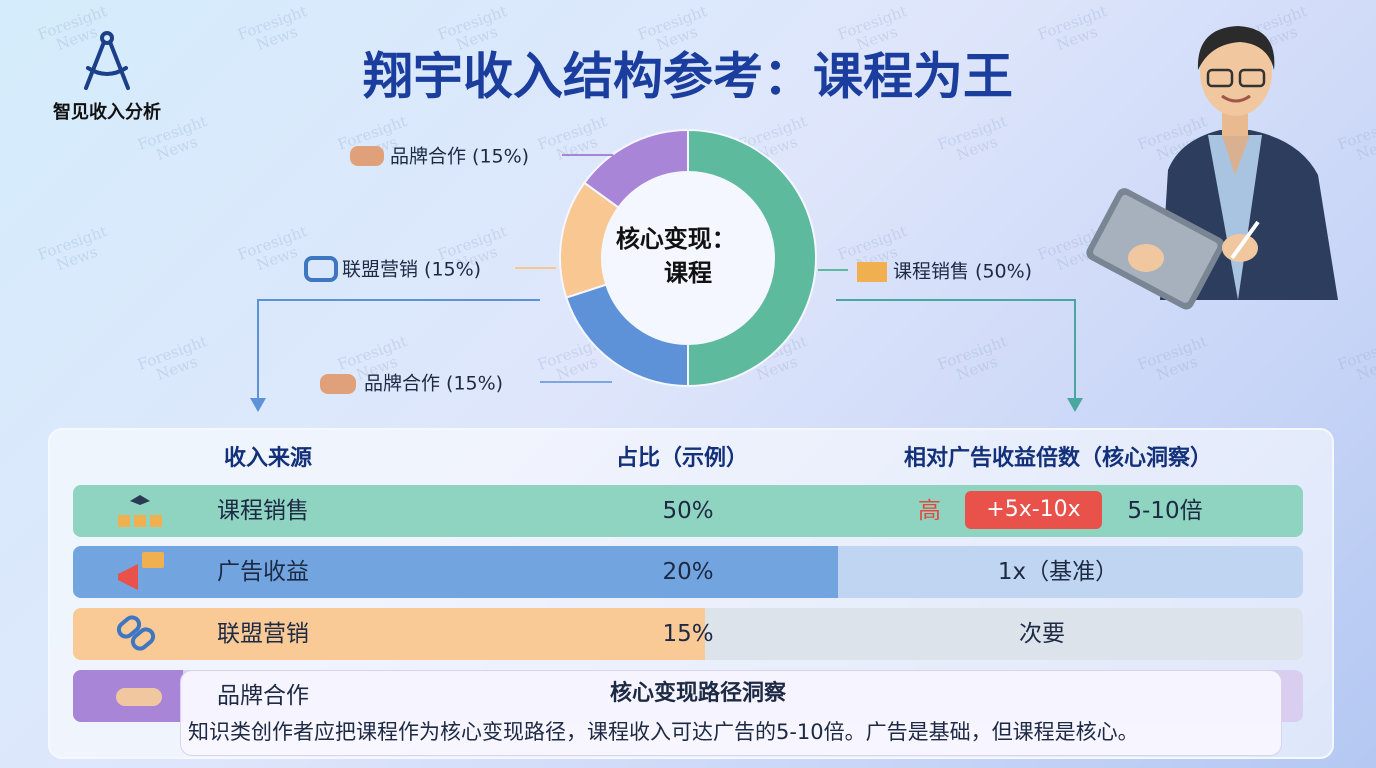 Image resolution: width=1376 pixels, height=768 pixels. I want to click on share: 15%, so click(688, 634).